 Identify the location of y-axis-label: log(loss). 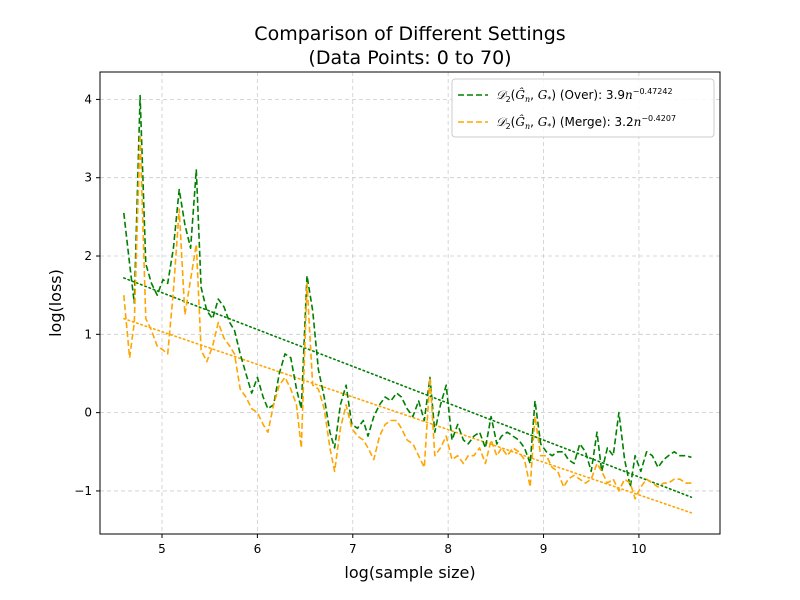
(55, 303).